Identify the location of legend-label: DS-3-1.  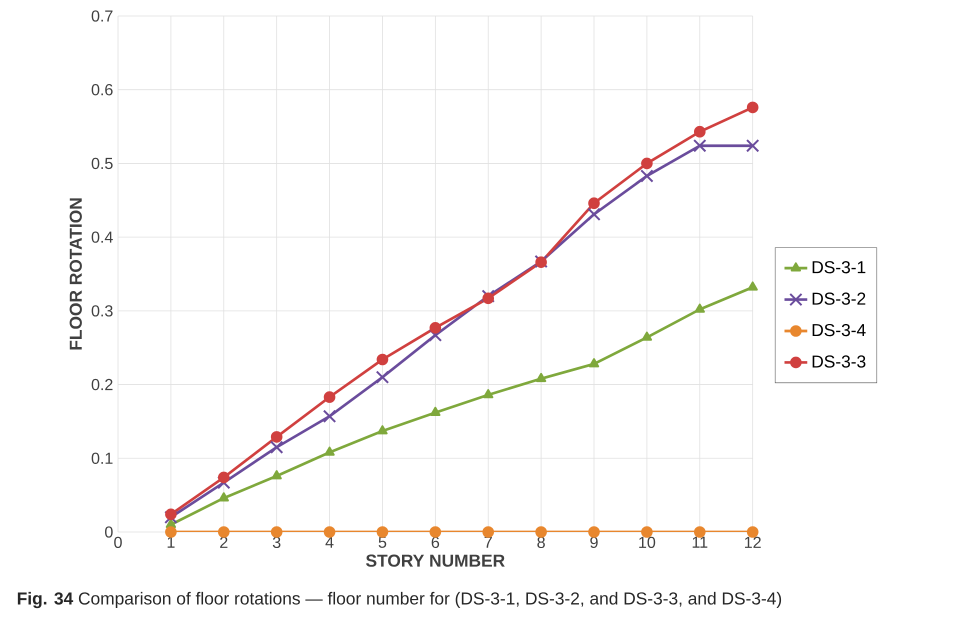
(839, 267).